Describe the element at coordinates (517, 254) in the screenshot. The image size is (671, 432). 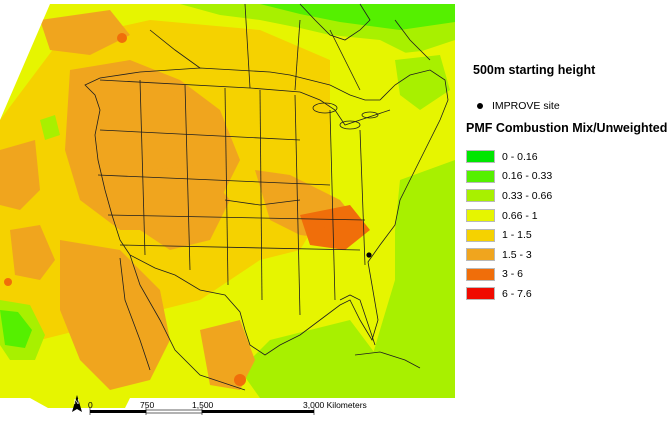
I see `legend-class-label: 1.5 - 3` at that location.